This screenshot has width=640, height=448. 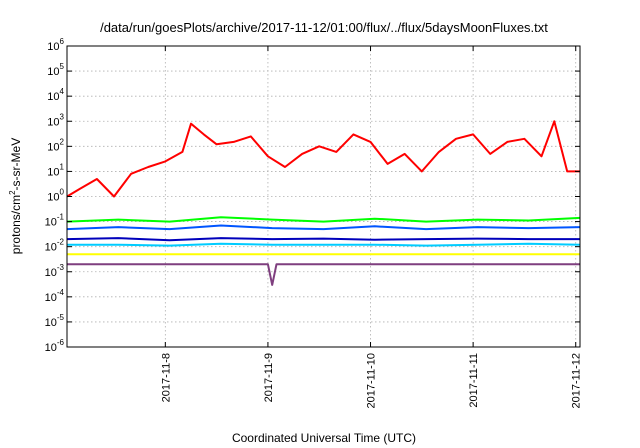 What do you see at coordinates (55, 321) in the screenshot?
I see `y-tick-label: 10⁻⁵` at bounding box center [55, 321].